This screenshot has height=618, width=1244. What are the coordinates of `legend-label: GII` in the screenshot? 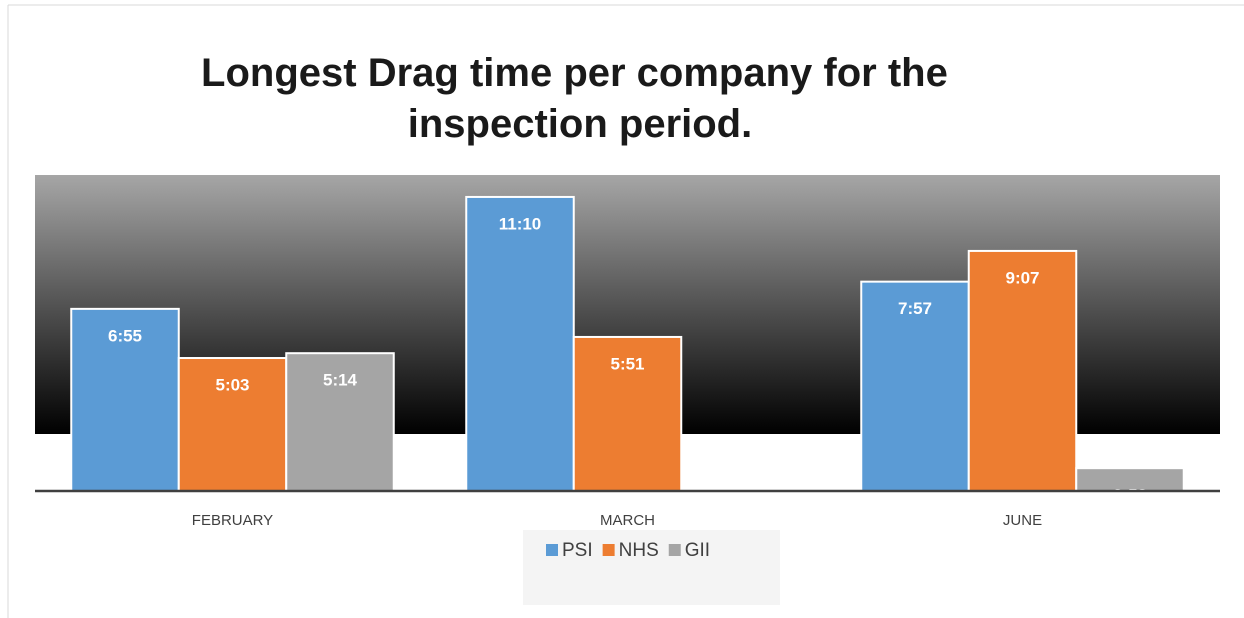 It's located at (697, 550).